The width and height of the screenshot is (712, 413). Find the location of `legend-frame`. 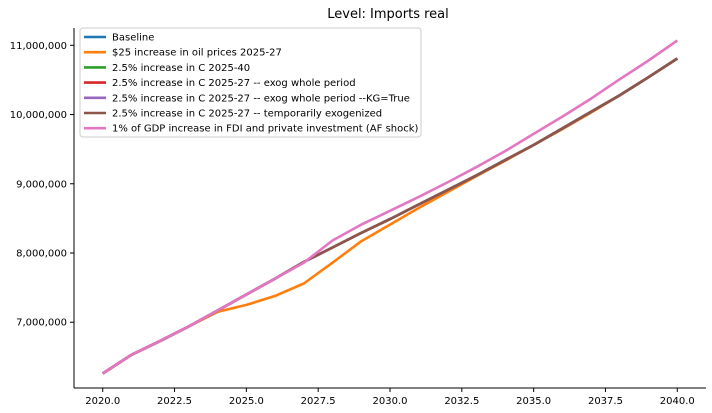

legend-frame is located at coordinates (250, 82).